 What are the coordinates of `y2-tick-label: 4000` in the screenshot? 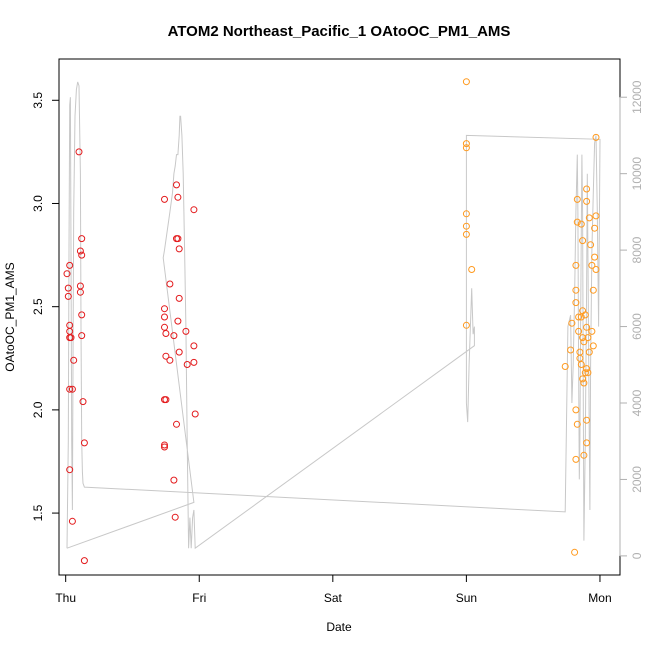 It's located at (637, 402).